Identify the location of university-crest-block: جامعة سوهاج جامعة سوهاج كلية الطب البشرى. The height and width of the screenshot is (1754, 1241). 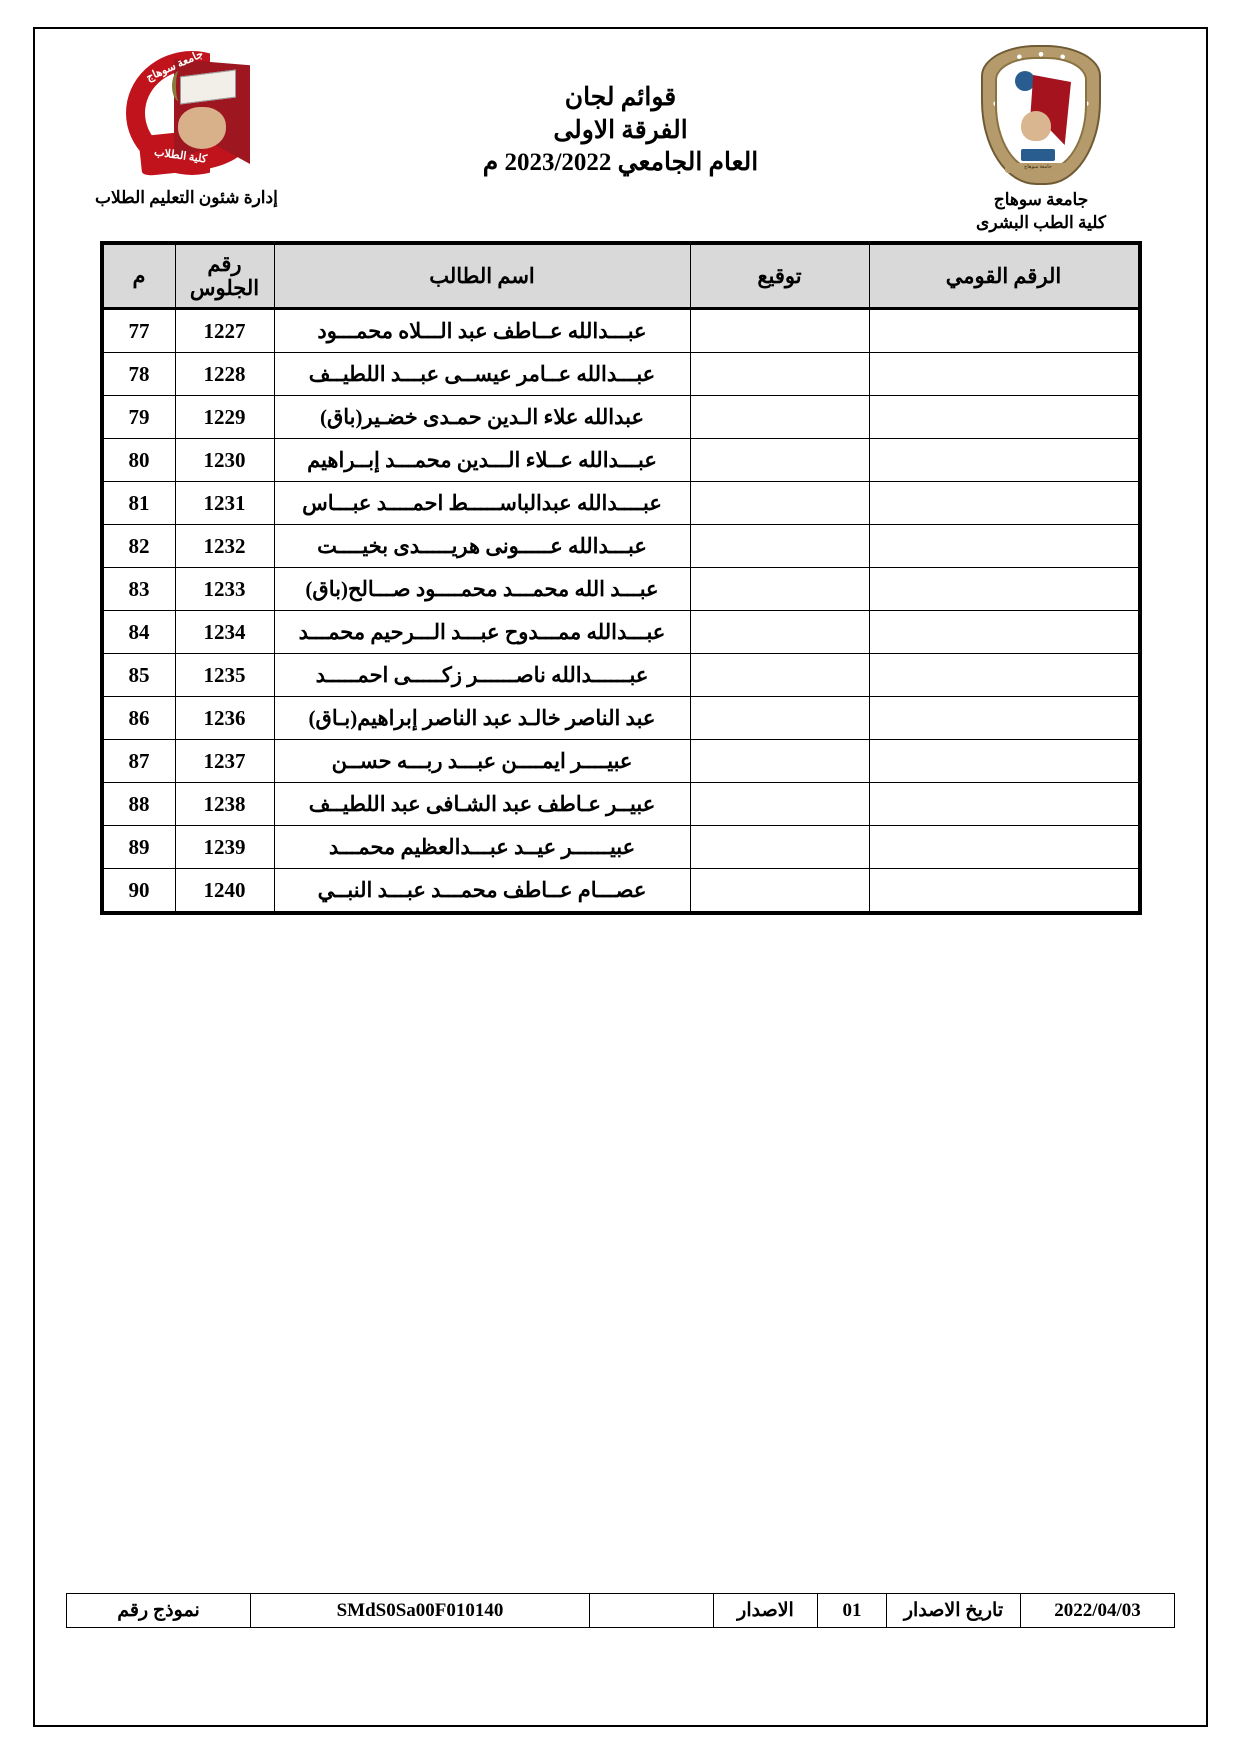
(1041, 140).